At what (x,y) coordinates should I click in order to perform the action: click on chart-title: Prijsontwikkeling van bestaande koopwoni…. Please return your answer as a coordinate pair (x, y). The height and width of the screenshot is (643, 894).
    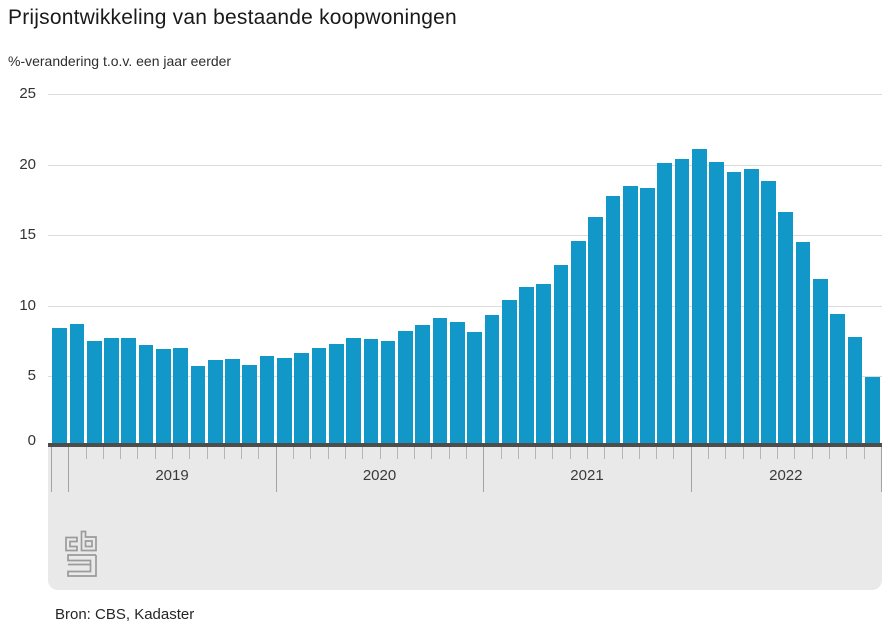
    Looking at the image, I should click on (232, 17).